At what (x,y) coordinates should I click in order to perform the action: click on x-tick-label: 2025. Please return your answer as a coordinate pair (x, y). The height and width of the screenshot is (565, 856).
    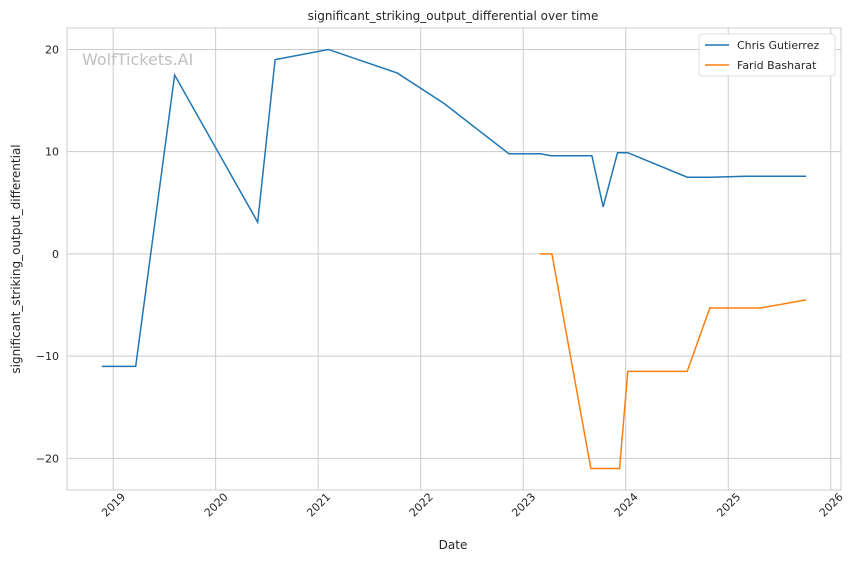
    Looking at the image, I should click on (728, 504).